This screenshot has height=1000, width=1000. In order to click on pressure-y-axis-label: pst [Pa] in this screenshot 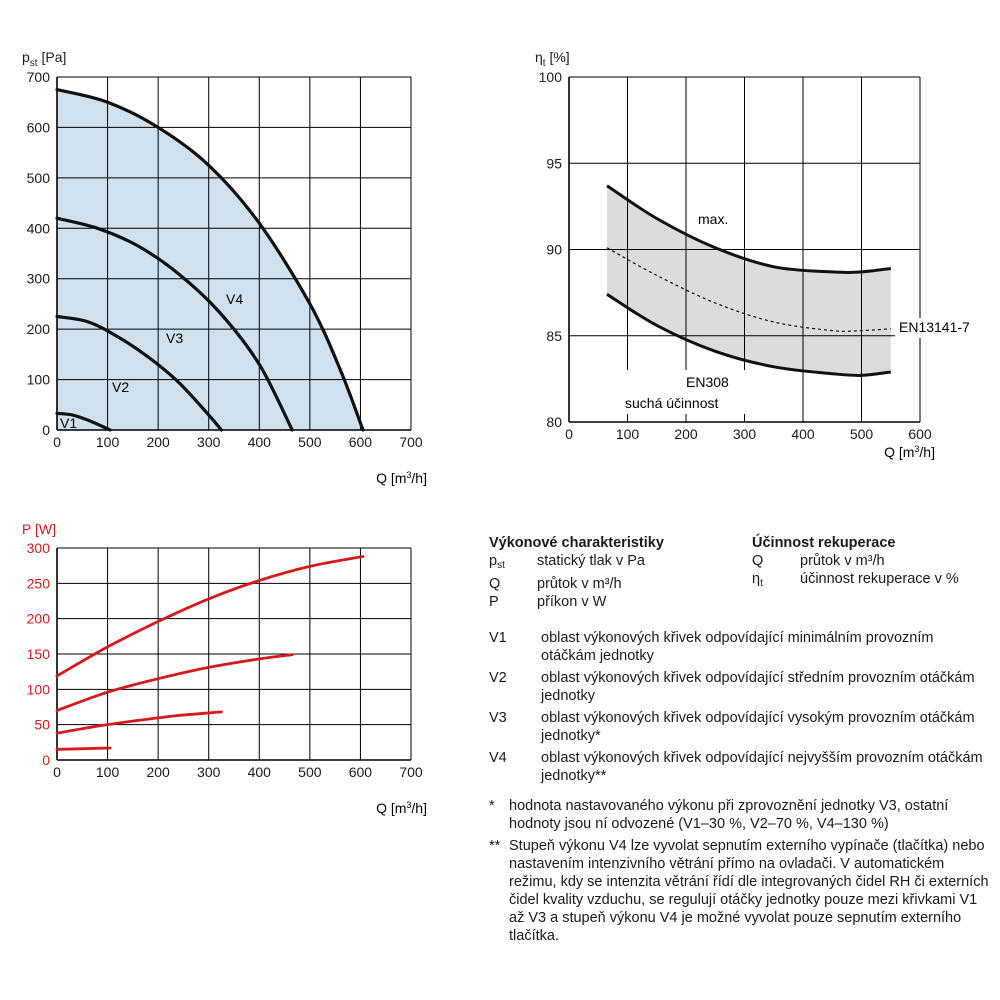, I will do `click(44, 59)`.